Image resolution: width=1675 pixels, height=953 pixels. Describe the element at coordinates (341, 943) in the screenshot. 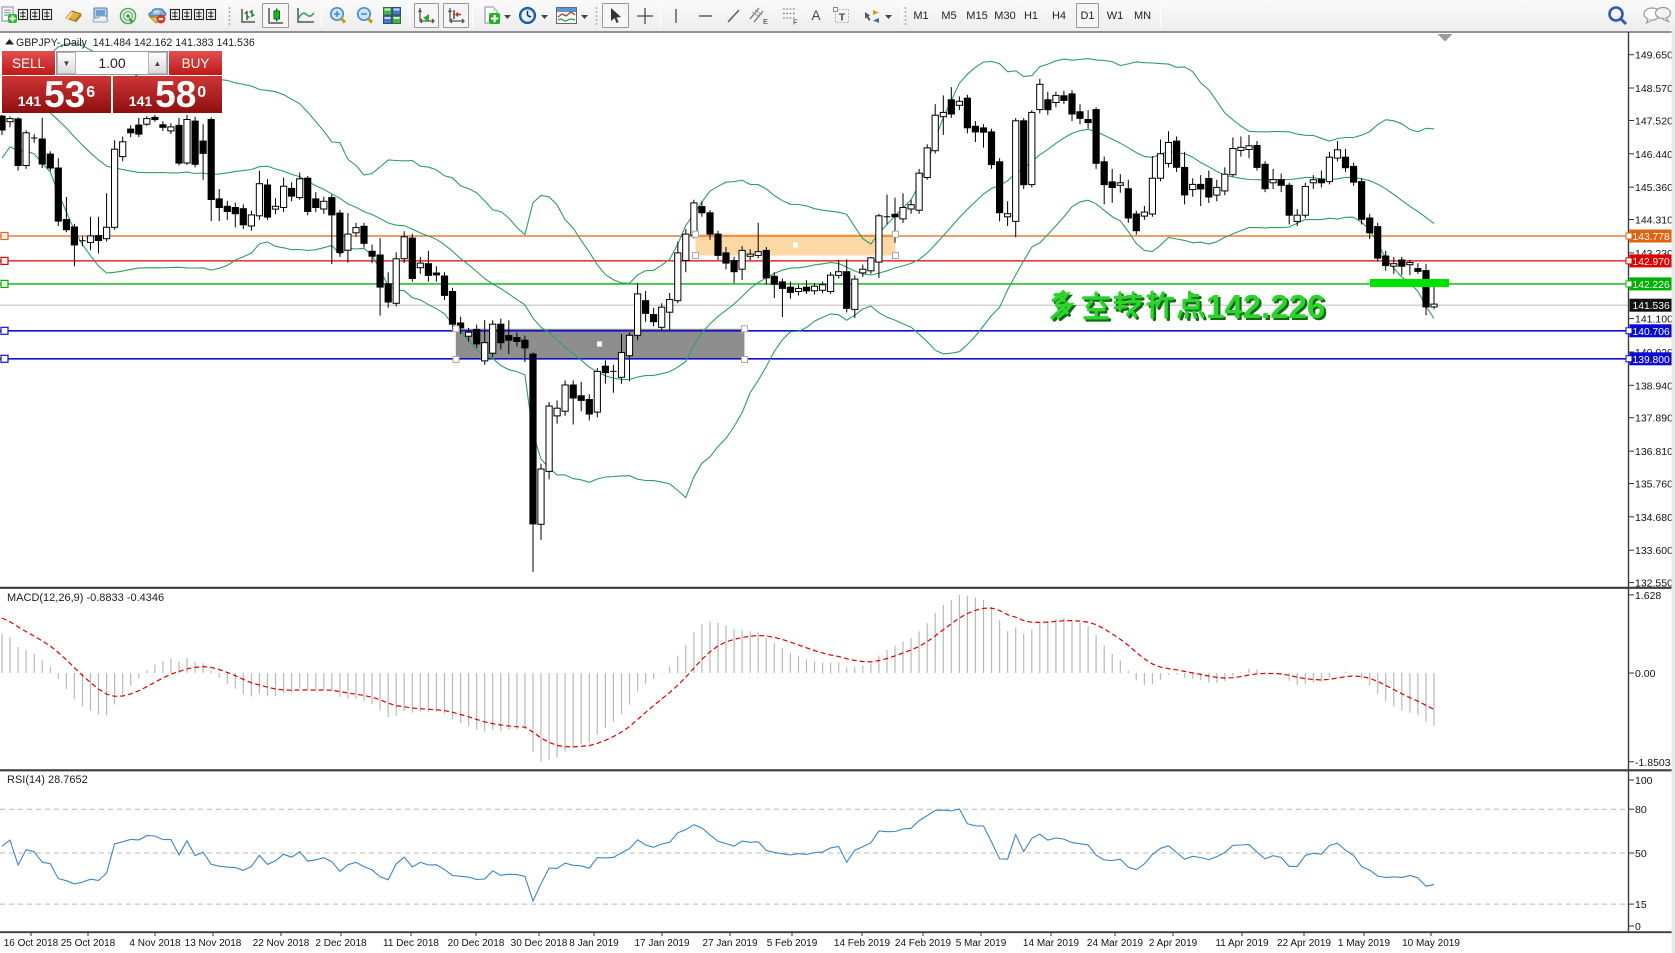

I see `svg-text: 2 Dec 2018` at that location.